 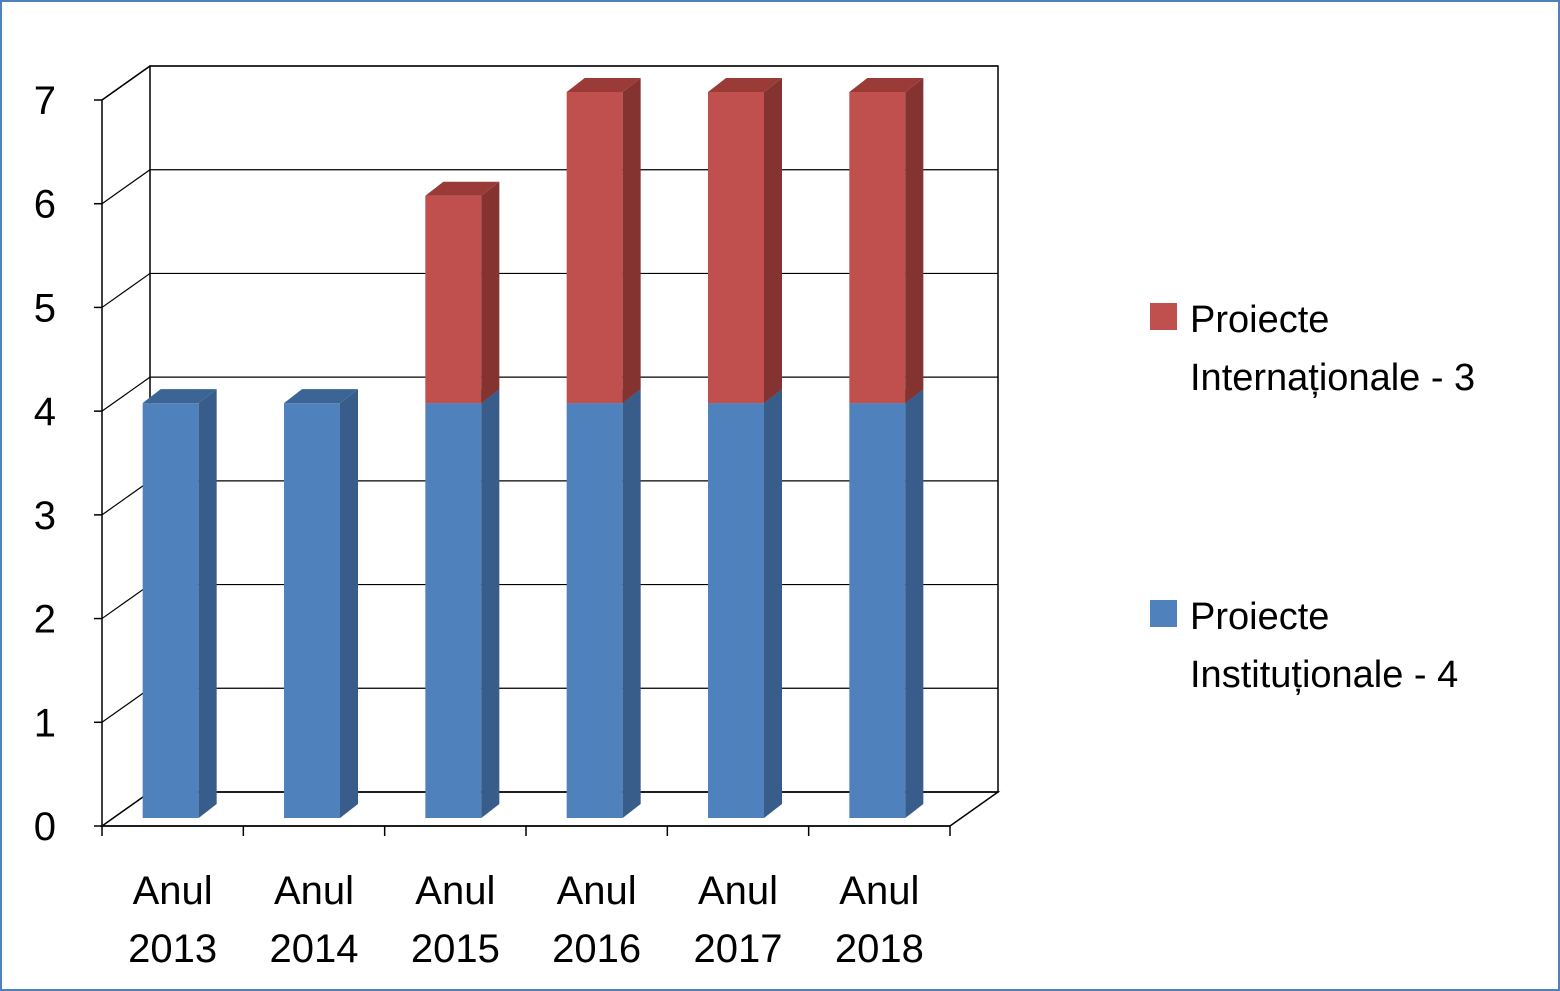 What do you see at coordinates (45, 412) in the screenshot?
I see `y-tick-label: 4` at bounding box center [45, 412].